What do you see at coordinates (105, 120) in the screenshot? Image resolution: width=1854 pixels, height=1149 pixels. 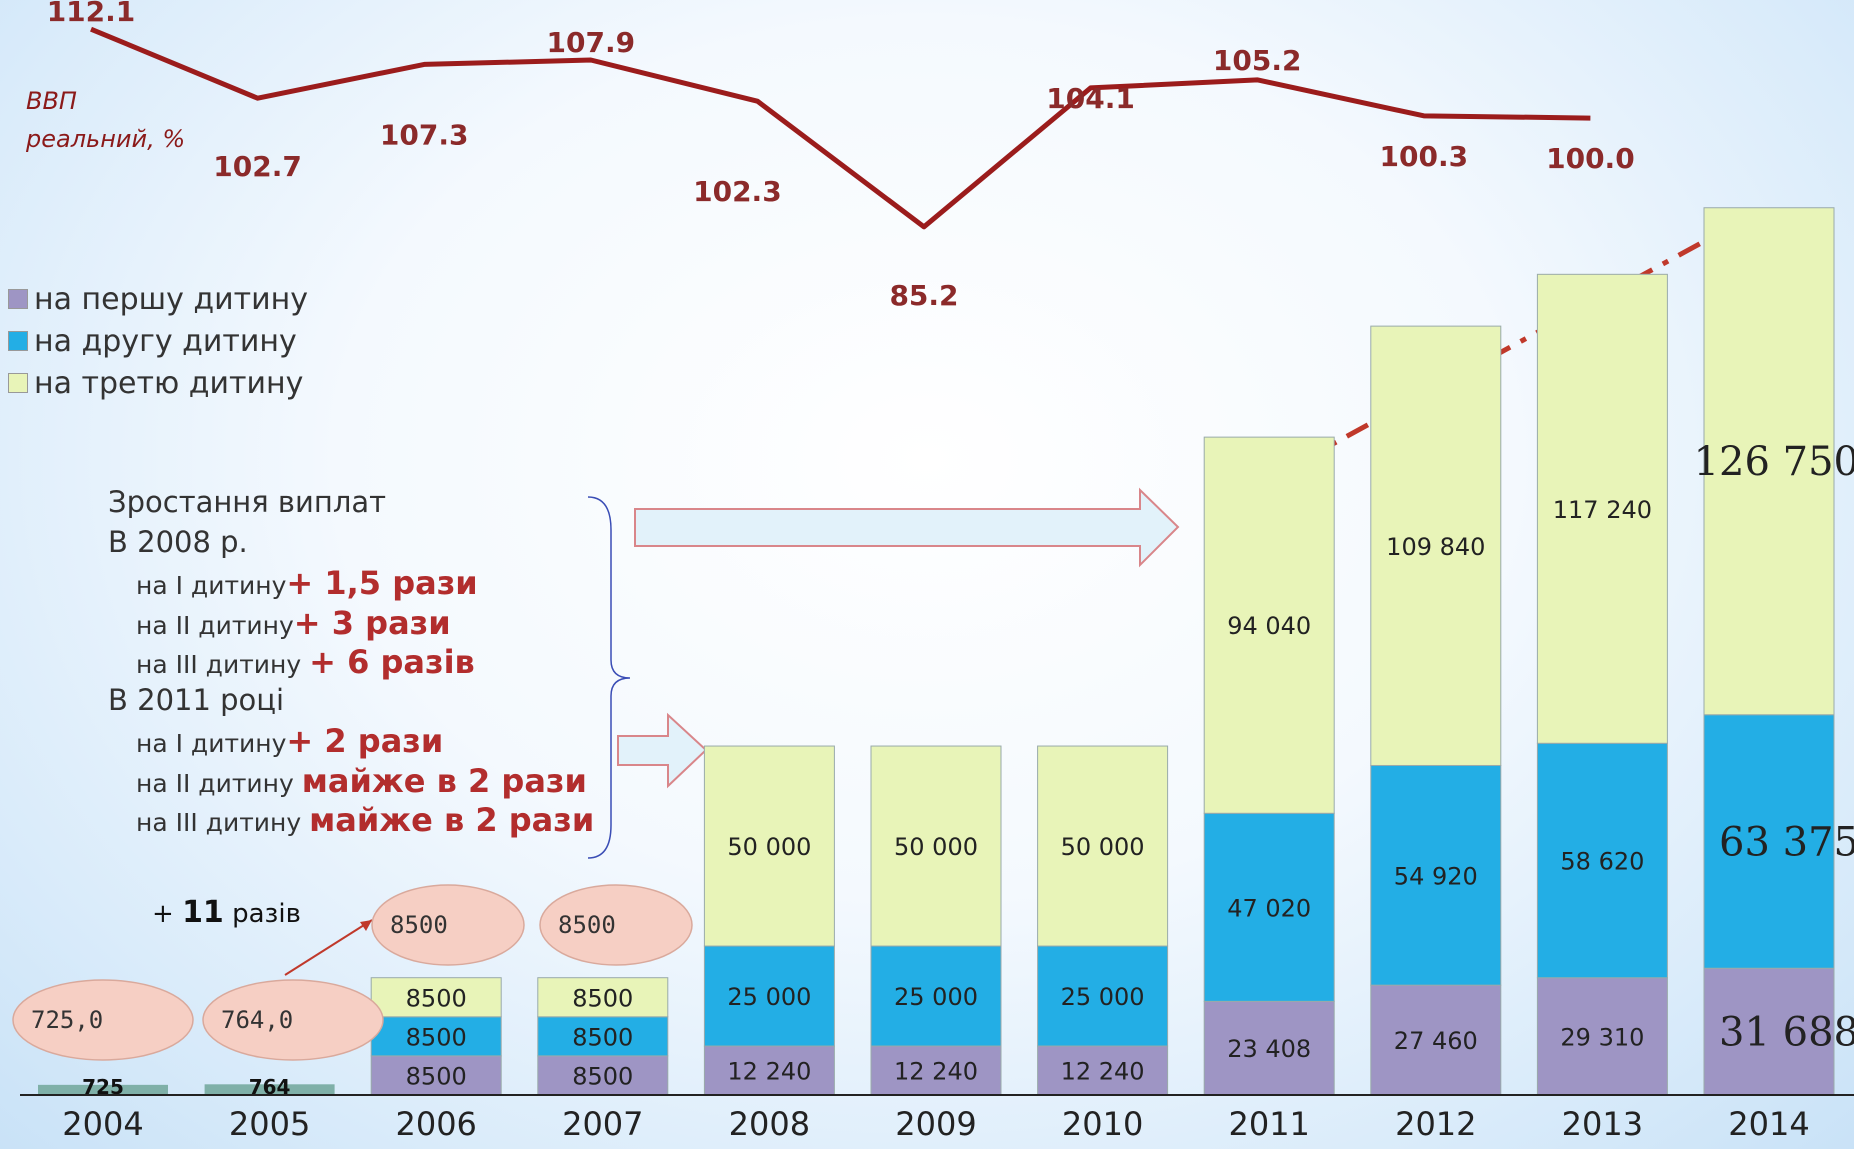 I see `gdp-label: ВВП реальний, %` at bounding box center [105, 120].